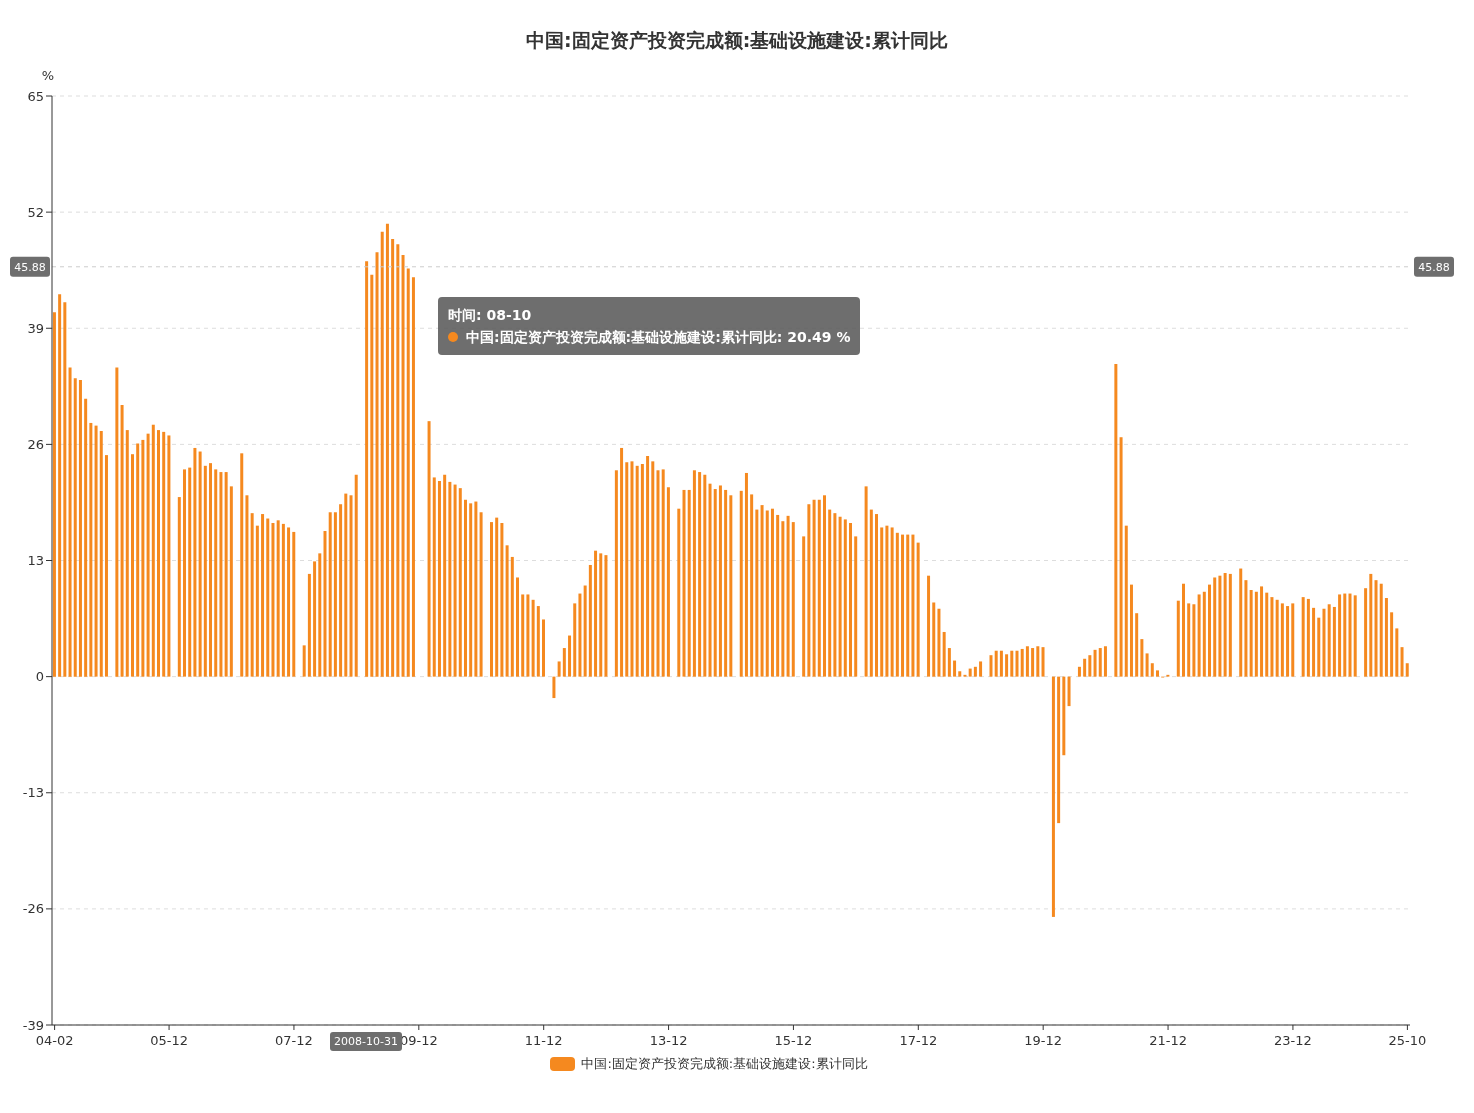 Image resolution: width=1474 pixels, height=1113 pixels. Describe the element at coordinates (543, 1040) in the screenshot. I see `x-tick-label: 11-12` at that location.